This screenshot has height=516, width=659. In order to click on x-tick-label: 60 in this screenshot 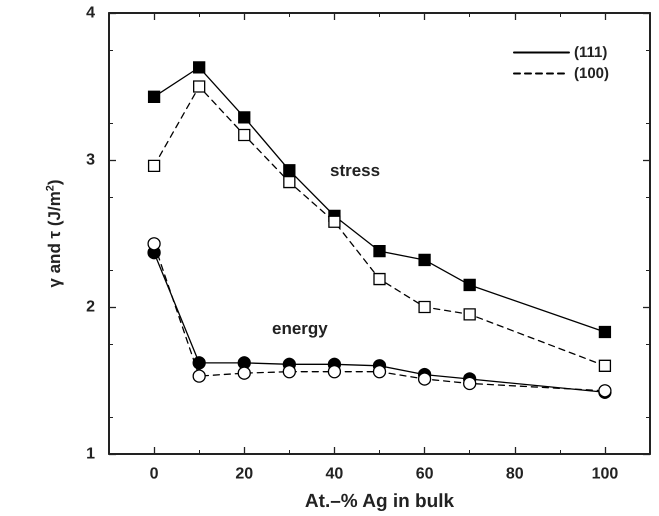, I will do `click(425, 474)`.